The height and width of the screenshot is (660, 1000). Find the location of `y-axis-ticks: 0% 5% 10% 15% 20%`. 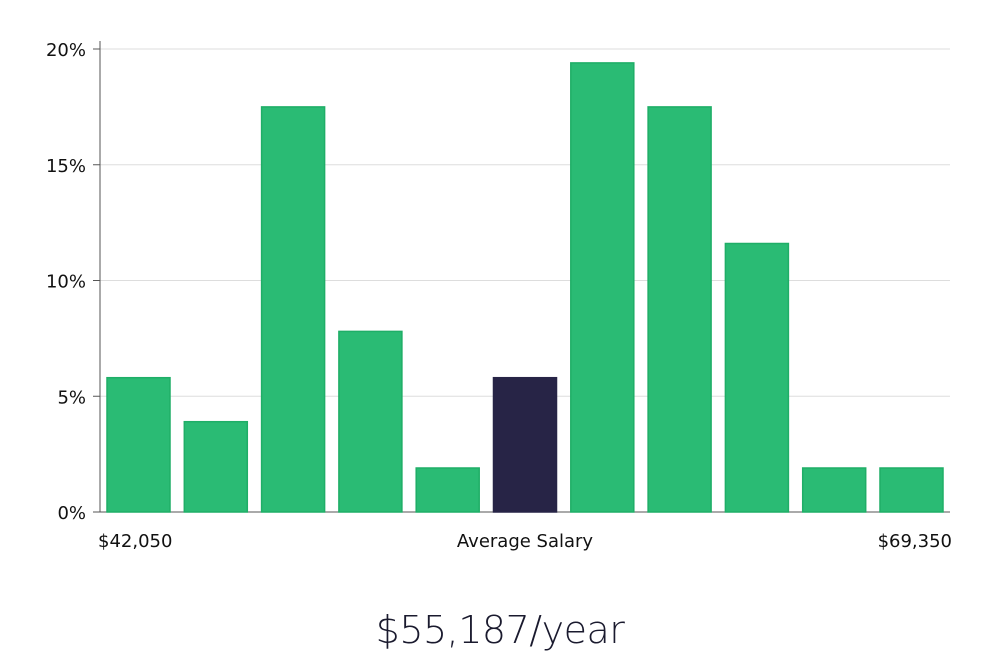

y-axis-ticks: 0% 5% 10% 15% 20% is located at coordinates (73, 282).